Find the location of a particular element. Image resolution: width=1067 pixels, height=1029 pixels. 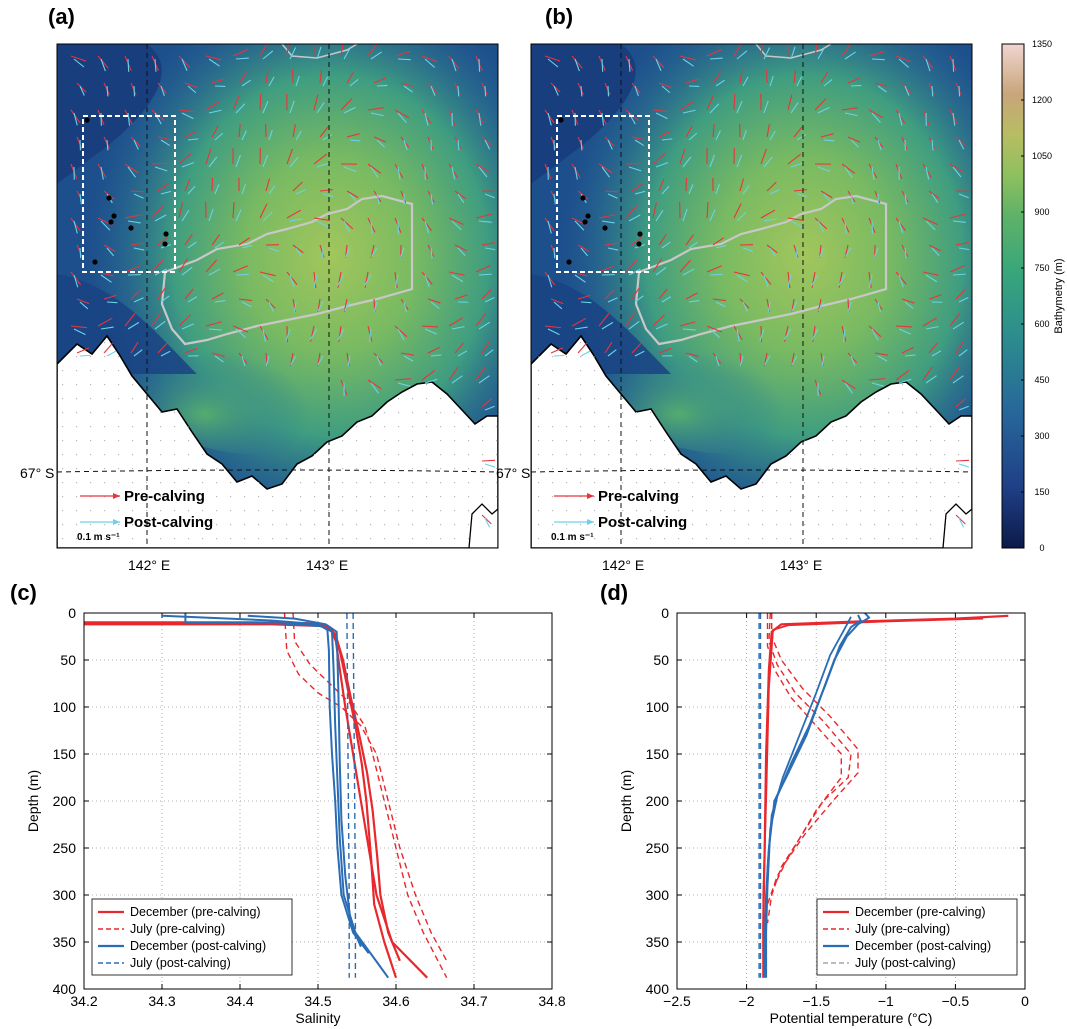

parallel-67s is located at coordinates (751, 471).